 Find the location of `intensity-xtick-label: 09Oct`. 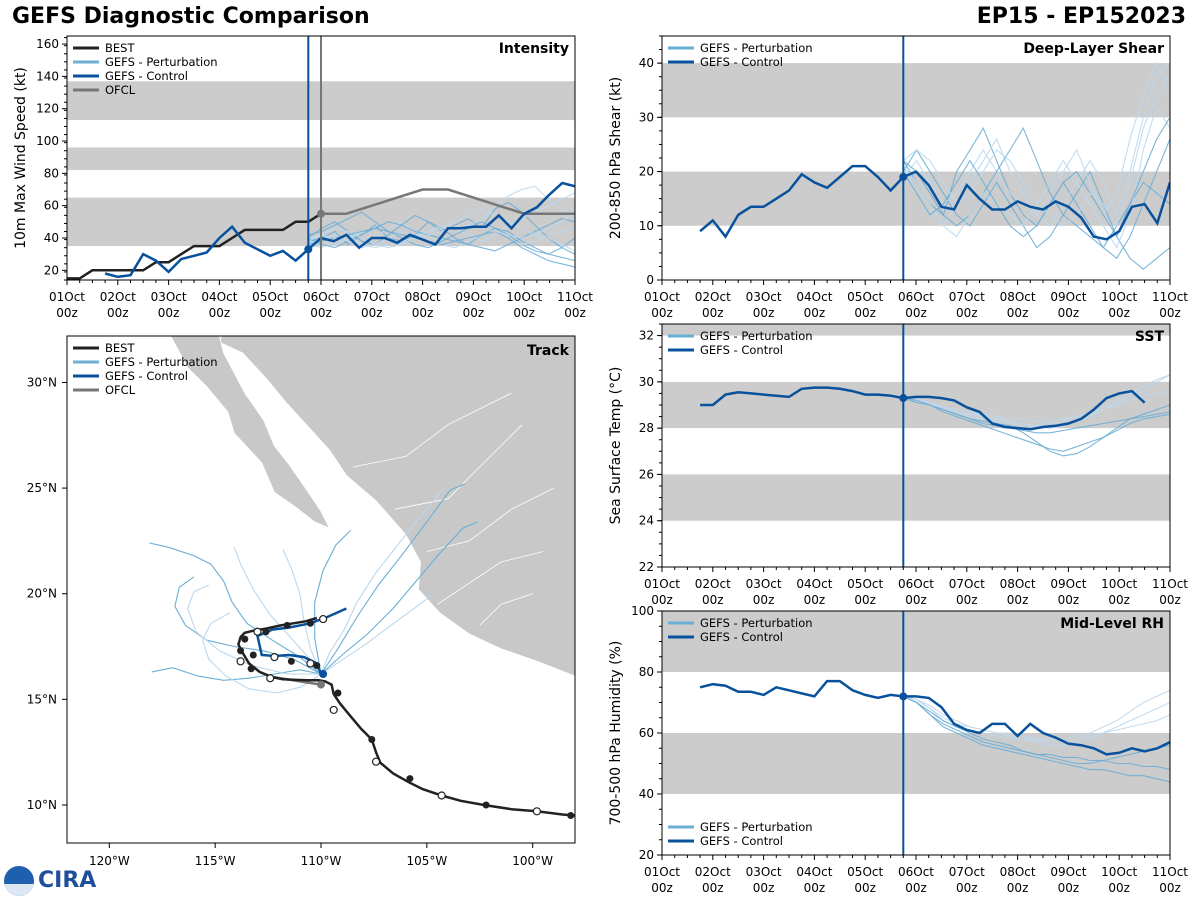

intensity-xtick-label: 09Oct is located at coordinates (473, 297).